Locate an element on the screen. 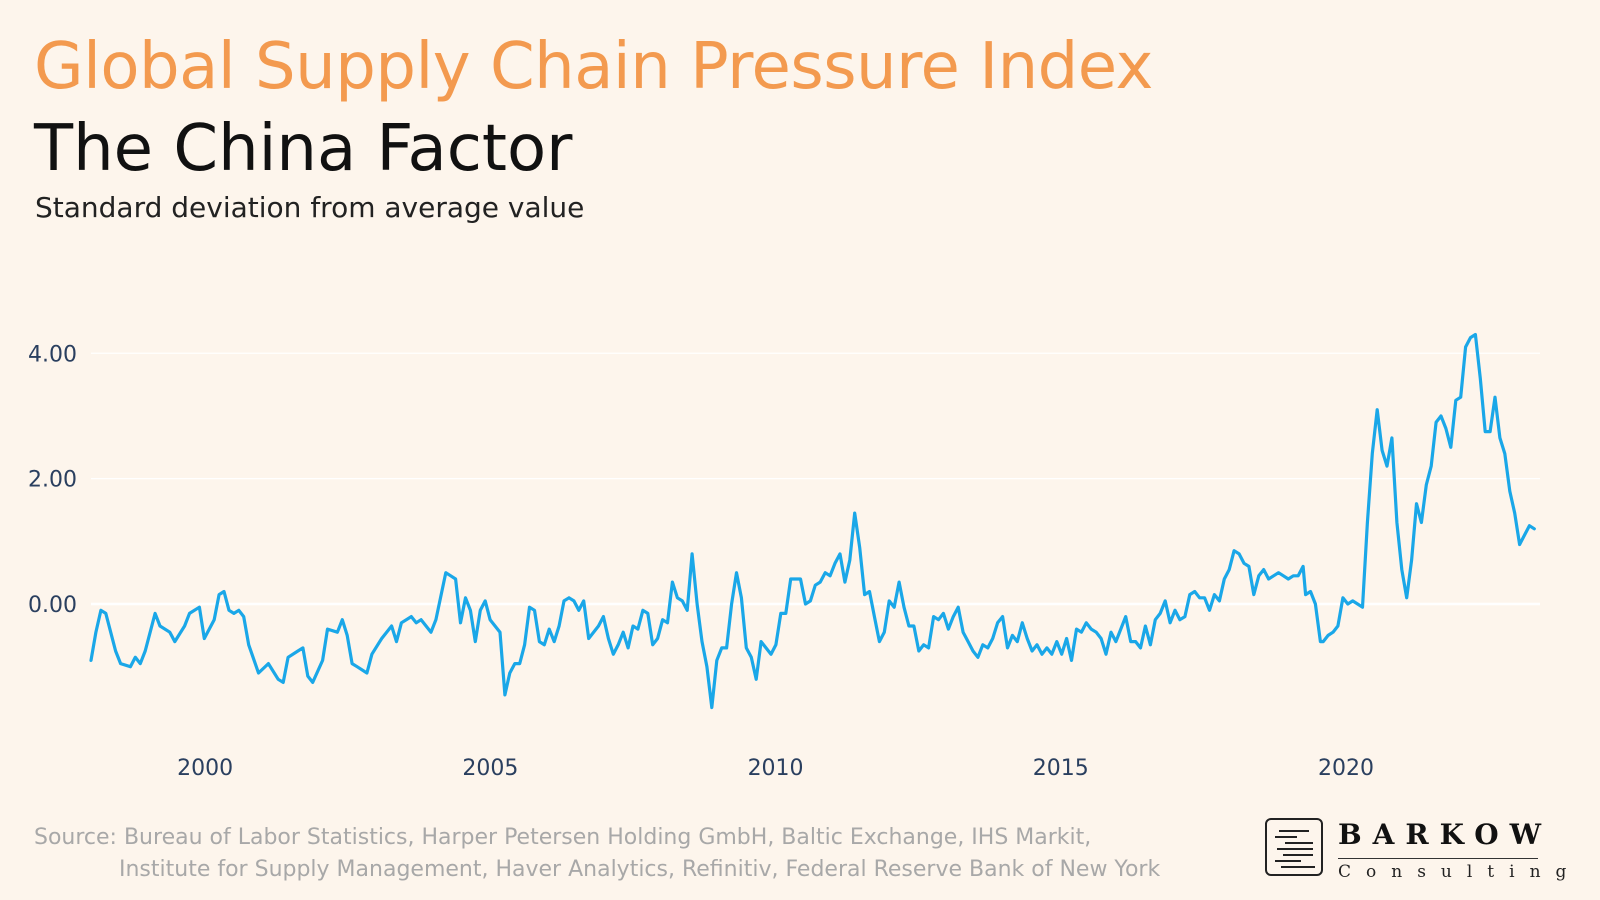 The image size is (1600, 900). x-axis-ticks: 2000 2005 2010 2015 2020 is located at coordinates (775, 768).